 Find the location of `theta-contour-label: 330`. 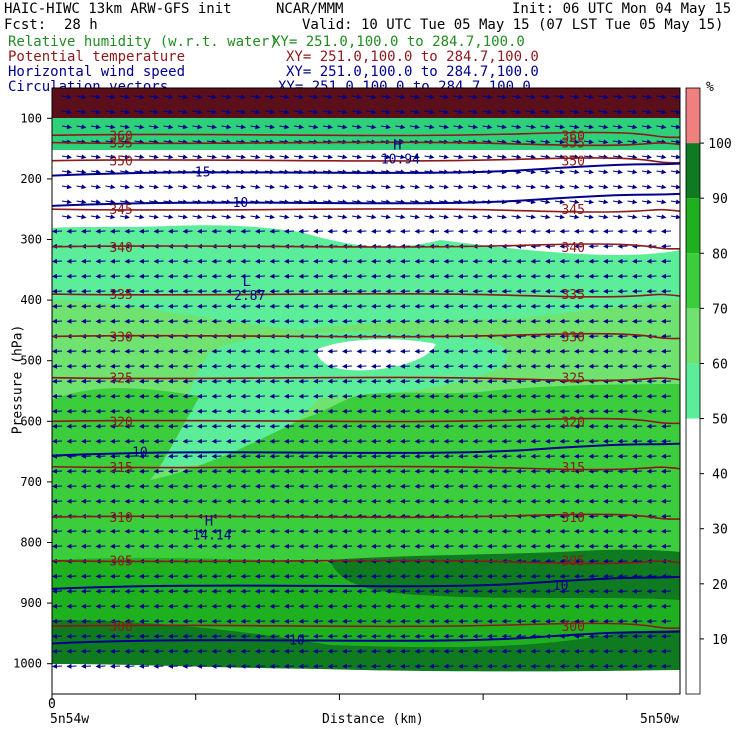

theta-contour-label: 330 is located at coordinates (572, 337).